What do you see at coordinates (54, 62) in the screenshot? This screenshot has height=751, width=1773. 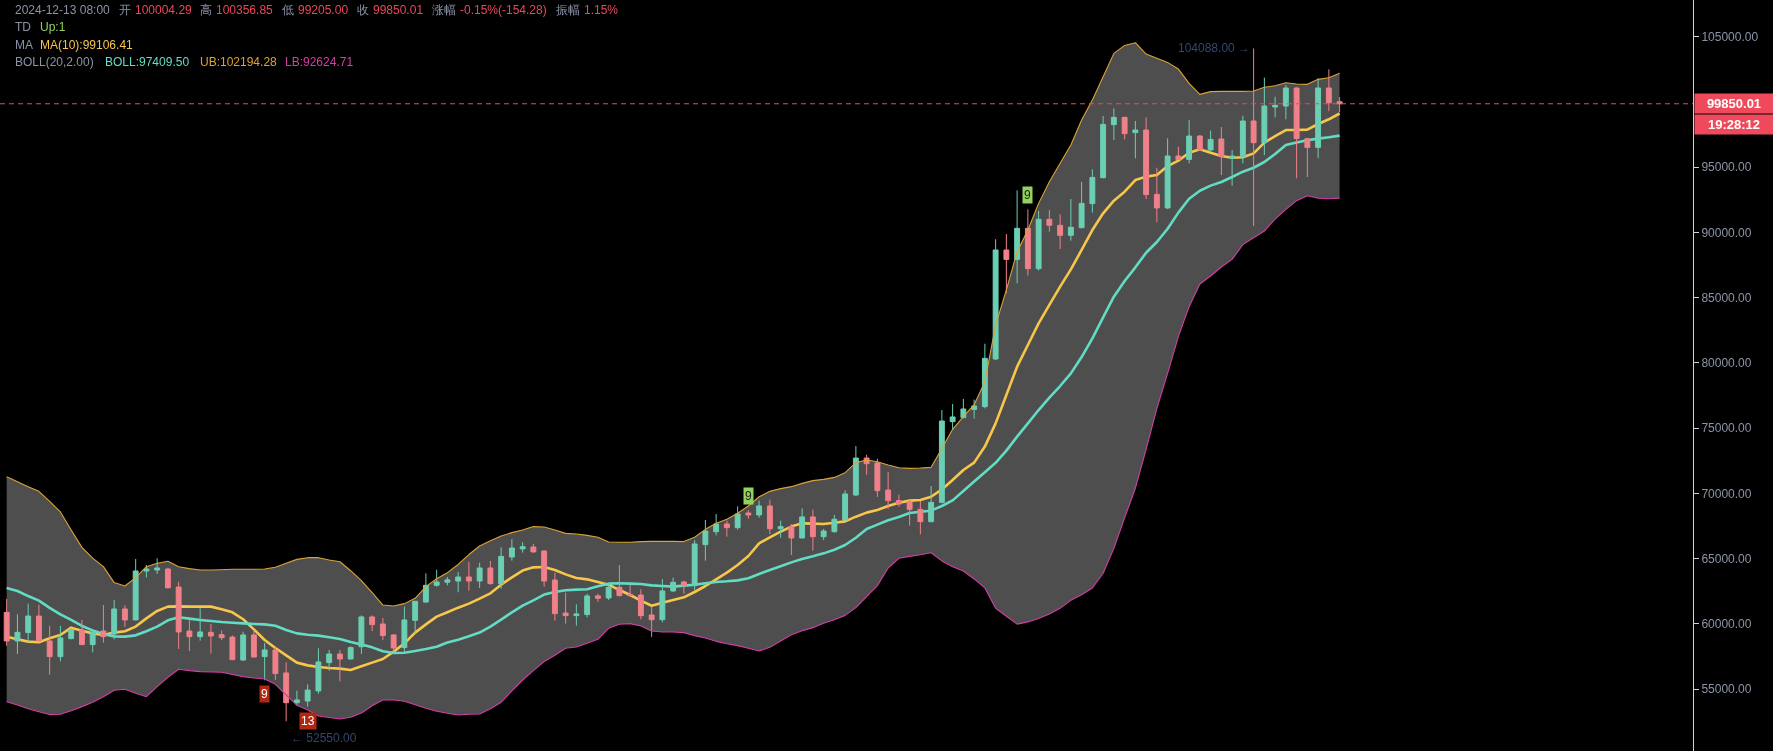 I see `annotation: BOLL(20,2.00)` at bounding box center [54, 62].